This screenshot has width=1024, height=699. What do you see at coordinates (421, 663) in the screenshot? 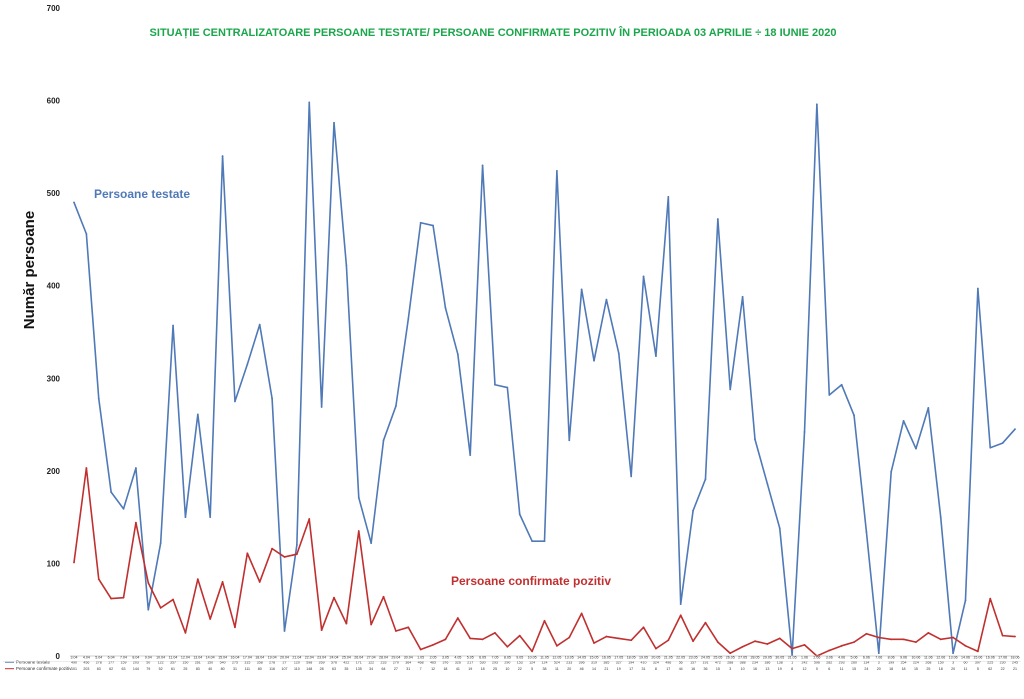
I see `table-cell-0-28: 468` at bounding box center [421, 663].